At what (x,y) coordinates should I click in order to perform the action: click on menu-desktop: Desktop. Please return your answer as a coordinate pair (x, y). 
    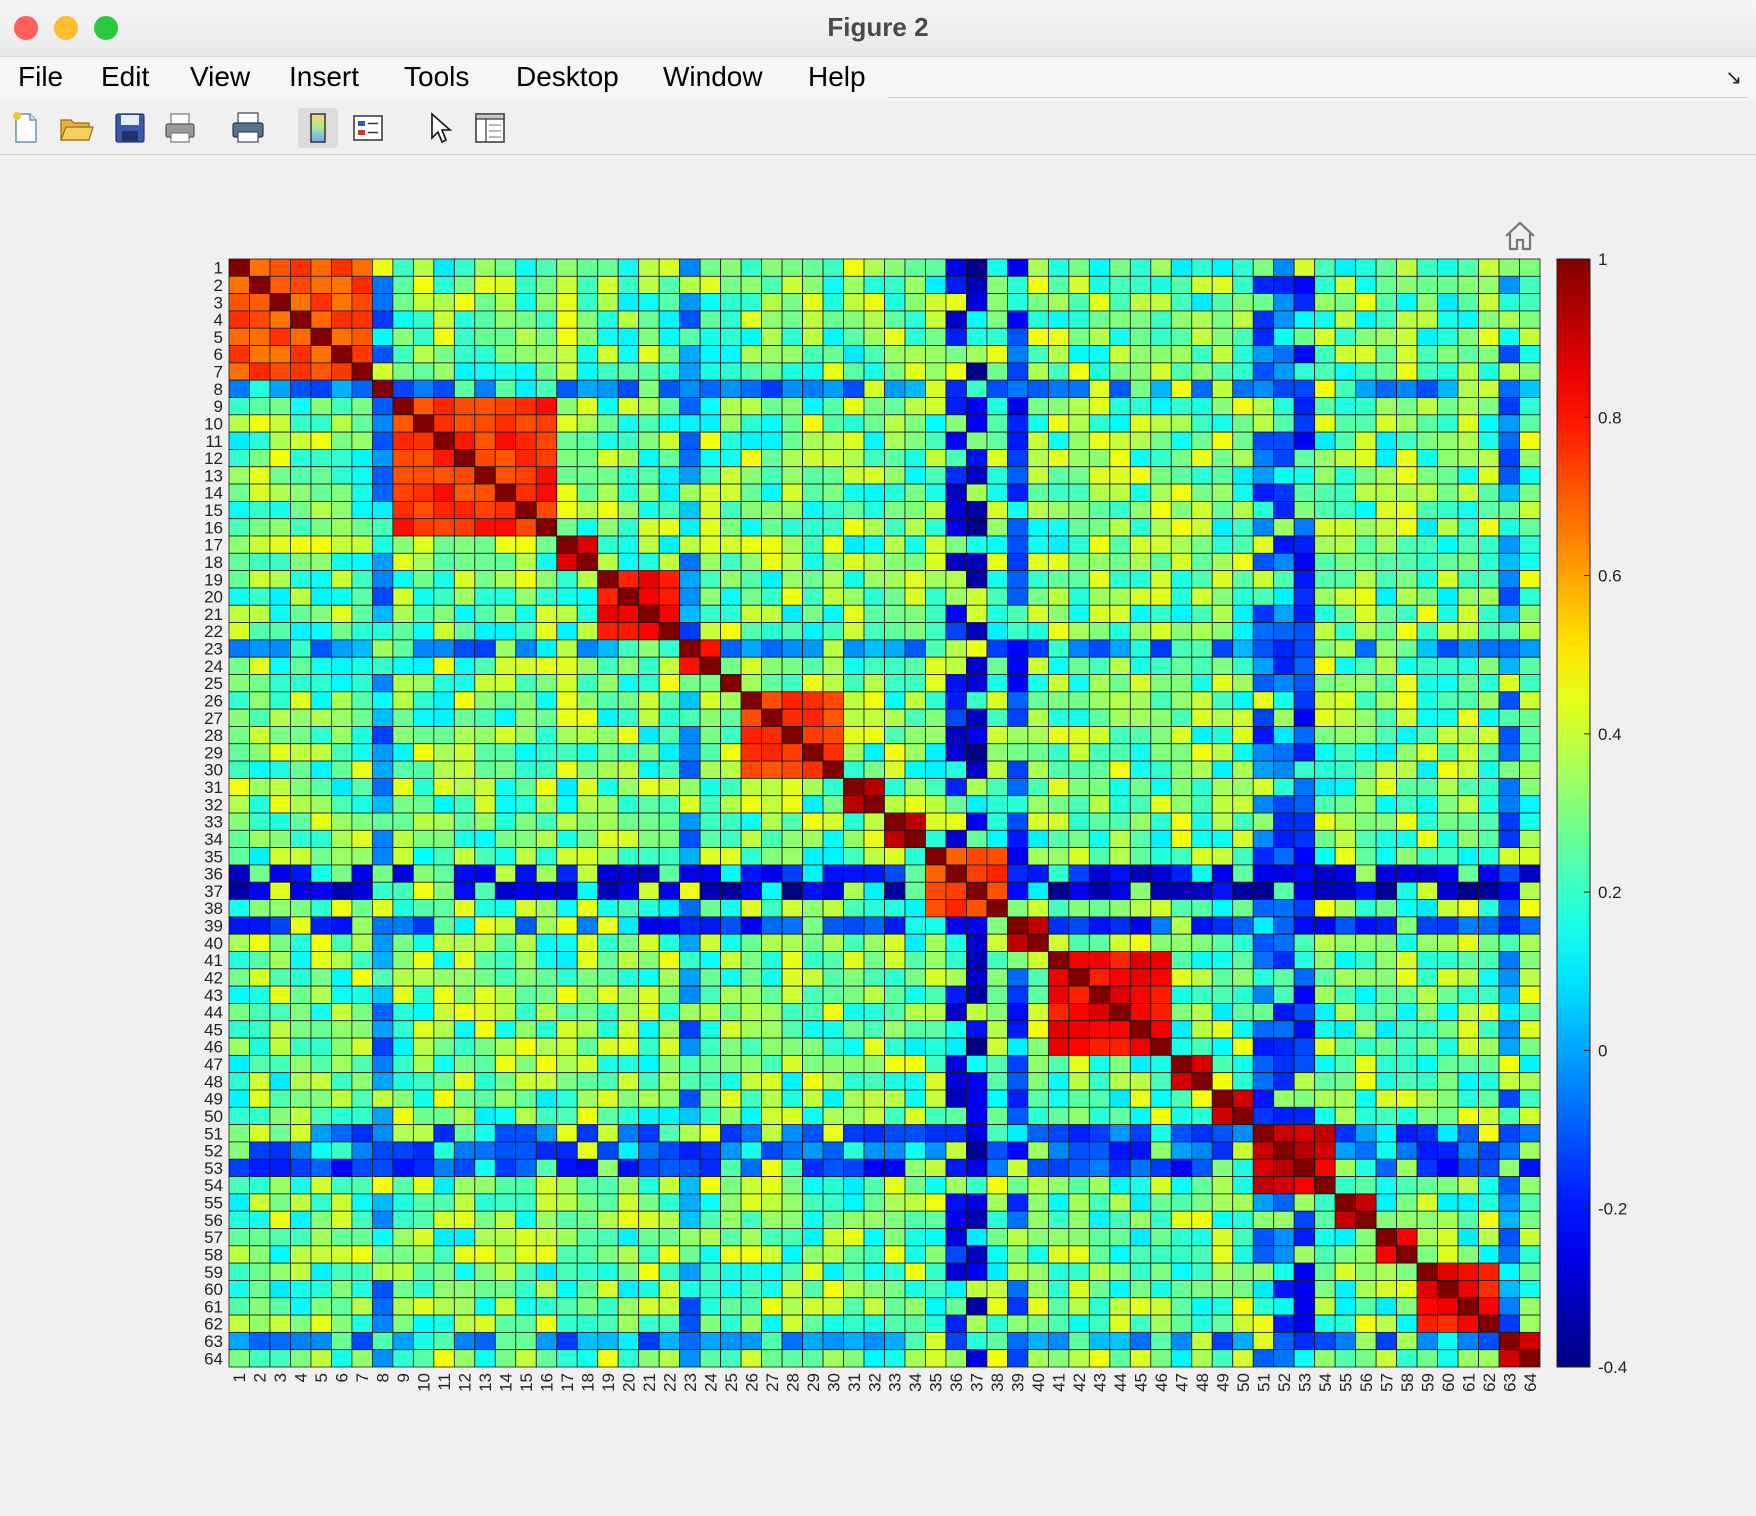
    Looking at the image, I should click on (567, 76).